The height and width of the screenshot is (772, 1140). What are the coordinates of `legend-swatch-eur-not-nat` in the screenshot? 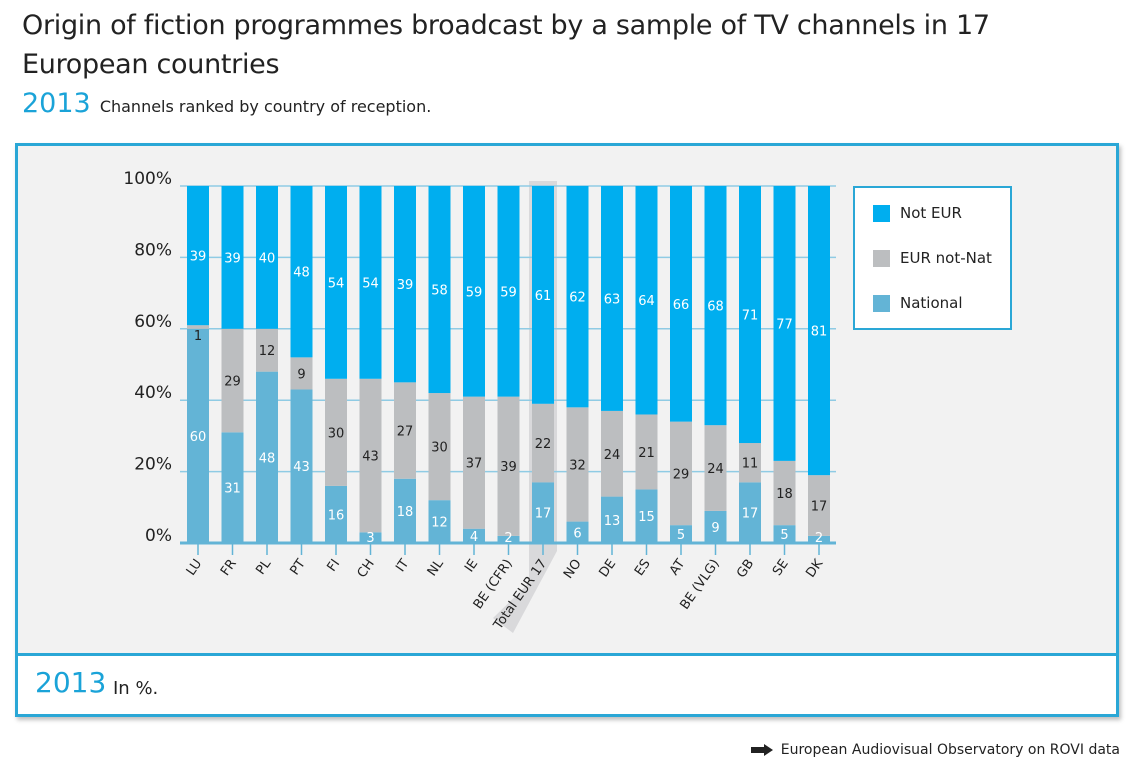 It's located at (881, 258).